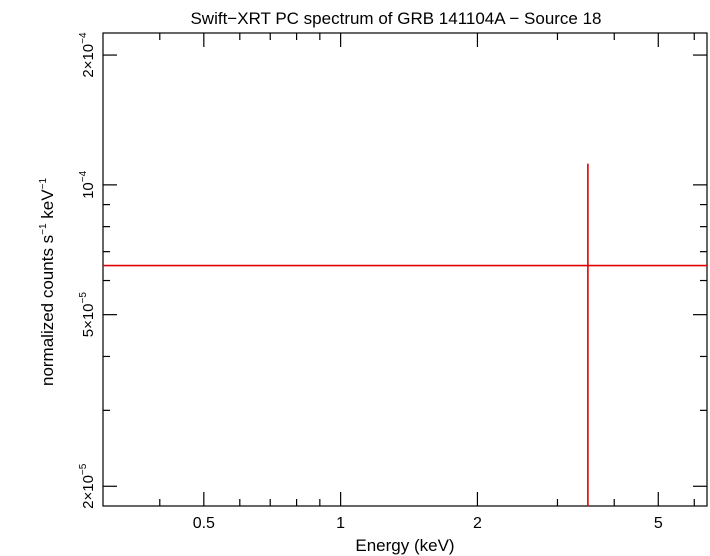 This screenshot has width=710, height=556. What do you see at coordinates (204, 523) in the screenshot?
I see `x-tick-label: 0.5` at bounding box center [204, 523].